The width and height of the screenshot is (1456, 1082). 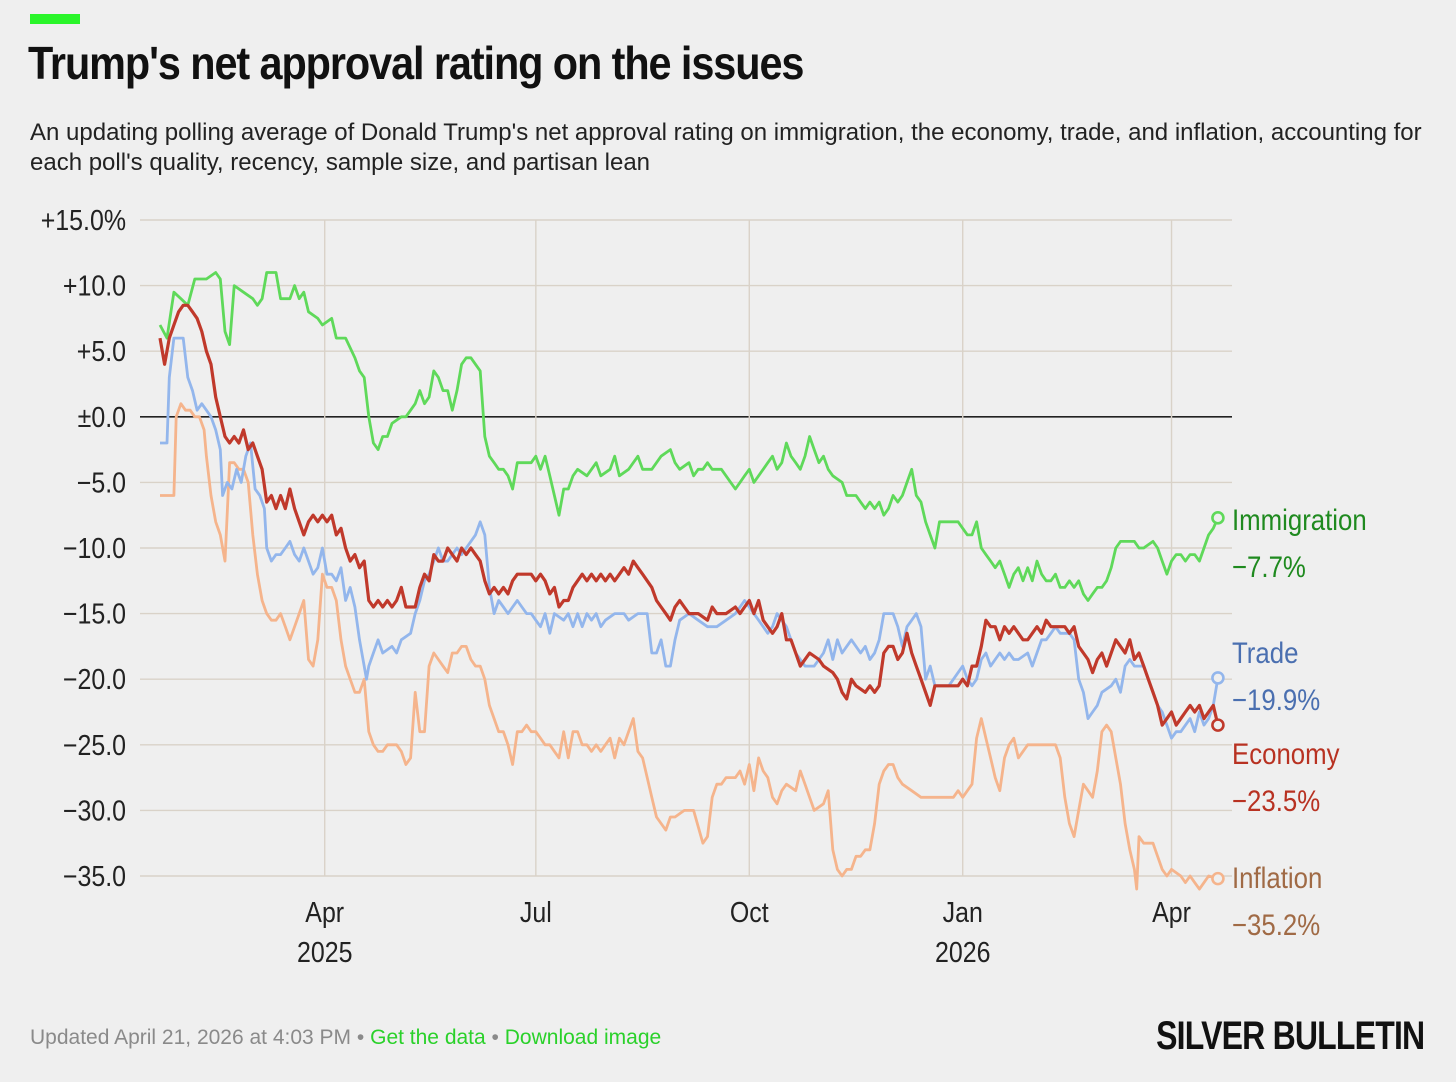 What do you see at coordinates (102, 417) in the screenshot?
I see `y-tick-label: ±0.0` at bounding box center [102, 417].